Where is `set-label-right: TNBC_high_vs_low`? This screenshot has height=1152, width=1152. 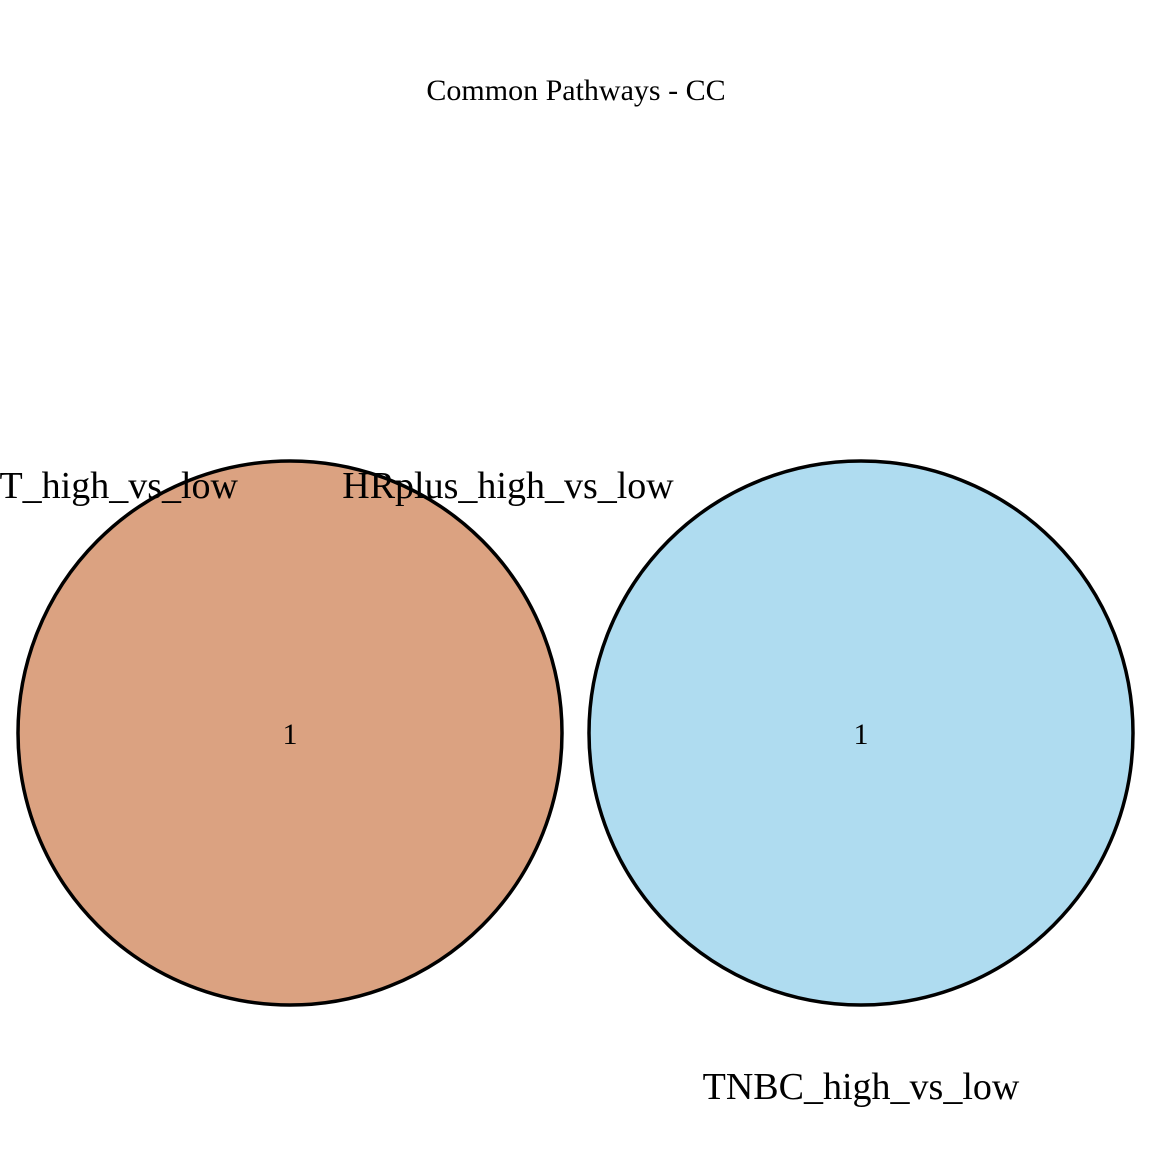
set-label-right: TNBC_high_vs_low is located at coordinates (861, 1087).